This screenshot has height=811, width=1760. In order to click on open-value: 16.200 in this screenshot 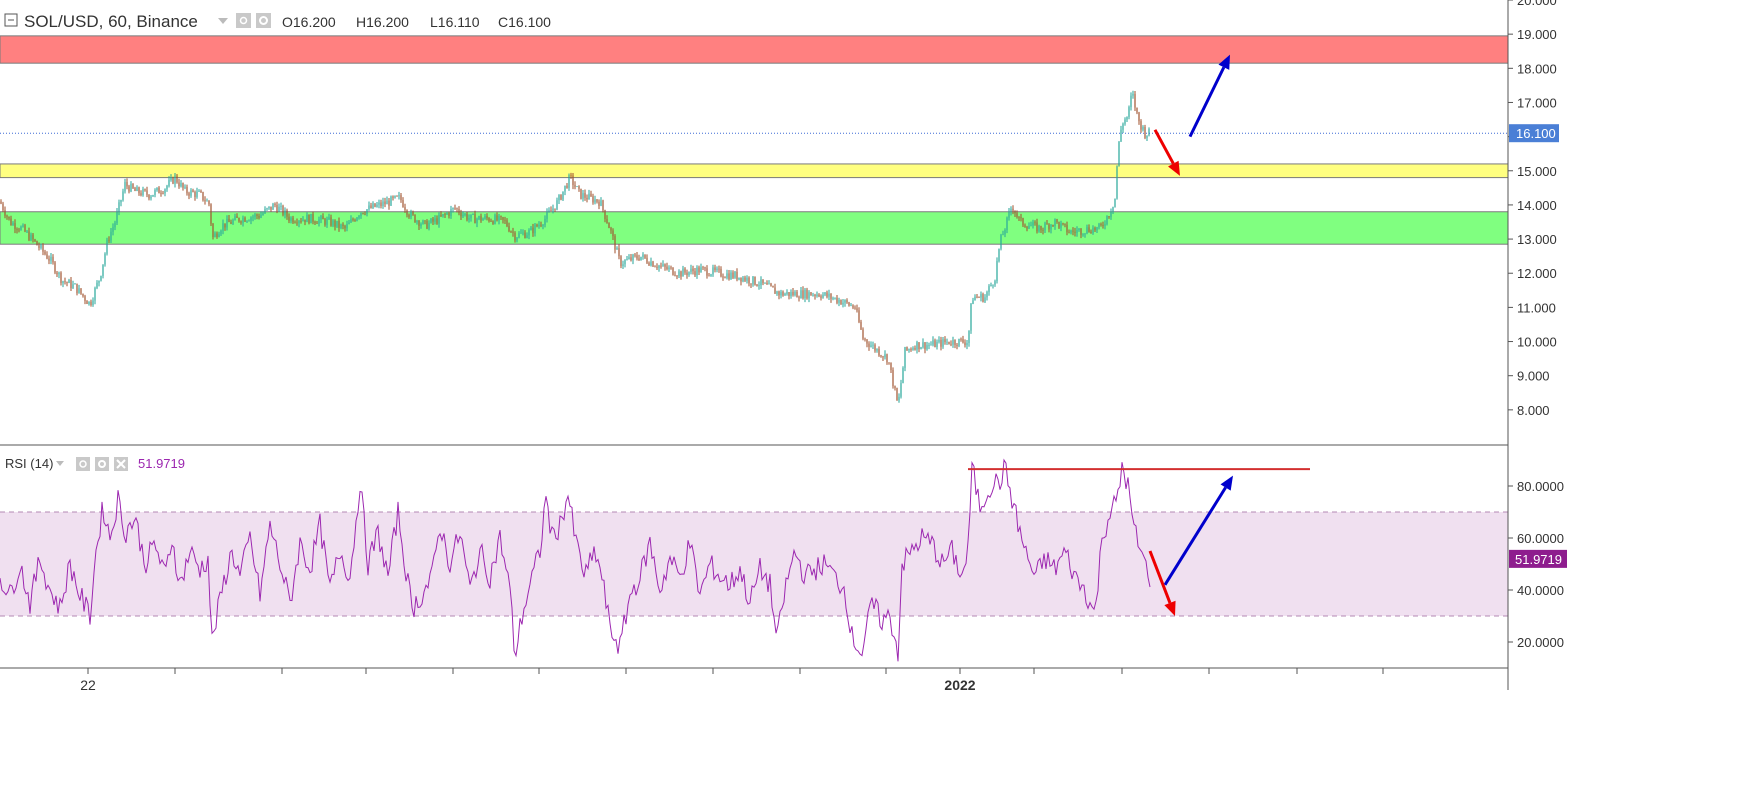, I will do `click(314, 22)`.